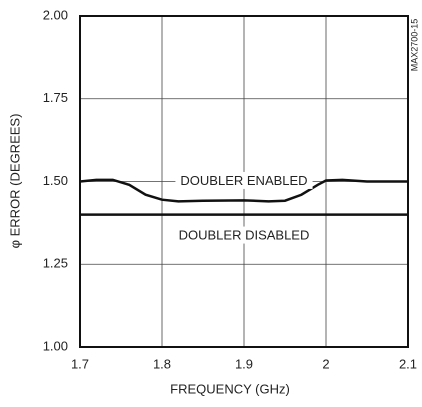 The image size is (422, 407). I want to click on y-tick-label: 1.25, so click(55, 263).